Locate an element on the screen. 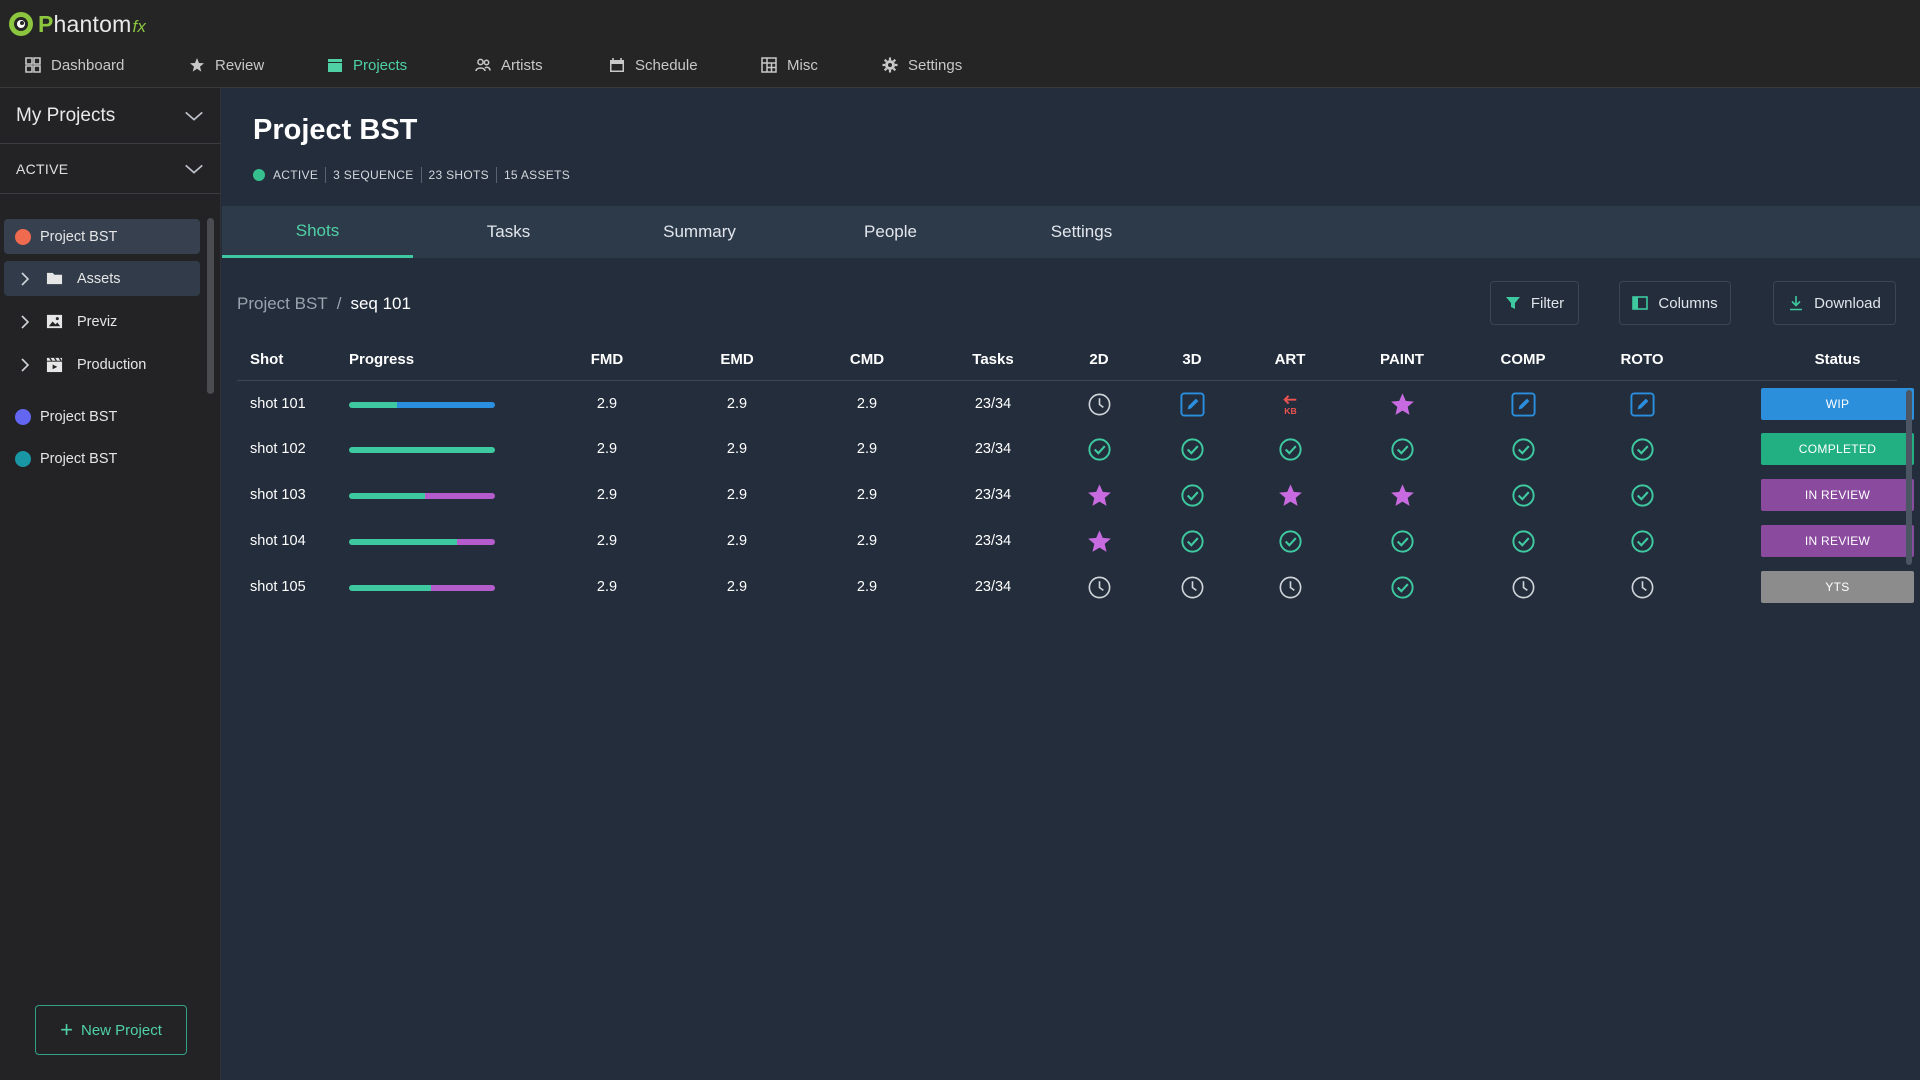 This screenshot has width=1920, height=1080. active-filter-dropdown: ACTIVE is located at coordinates (110, 169).